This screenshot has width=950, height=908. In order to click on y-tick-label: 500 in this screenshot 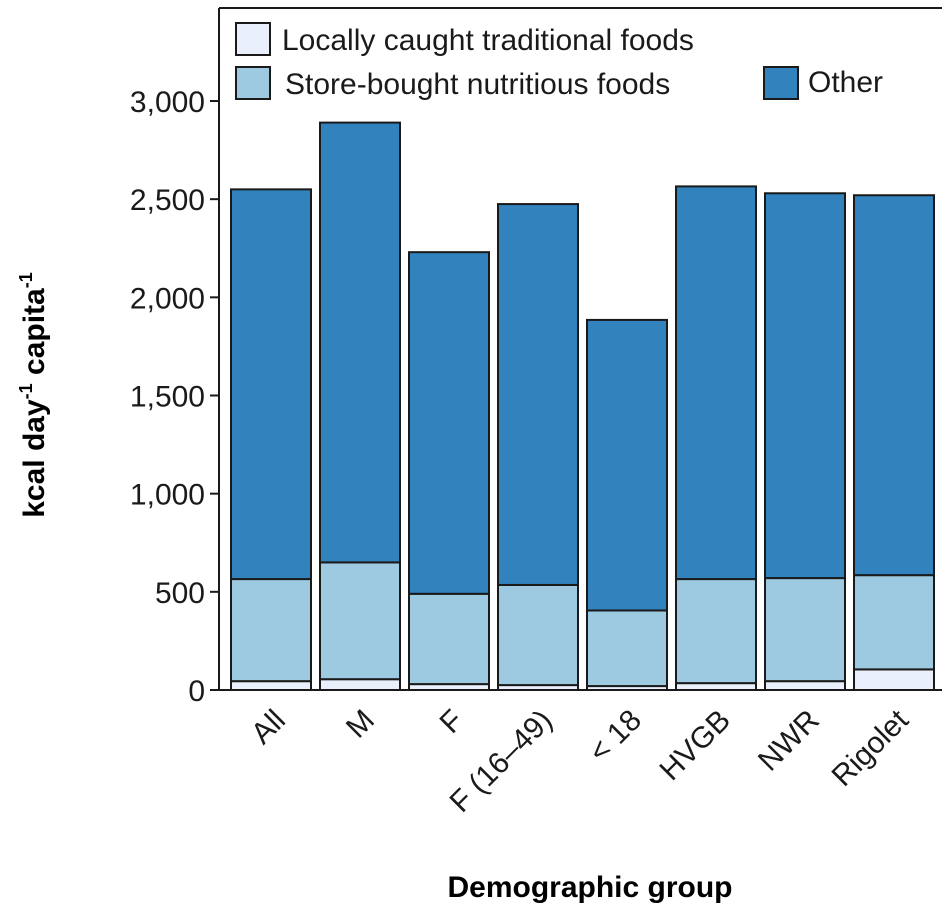, I will do `click(180, 593)`.